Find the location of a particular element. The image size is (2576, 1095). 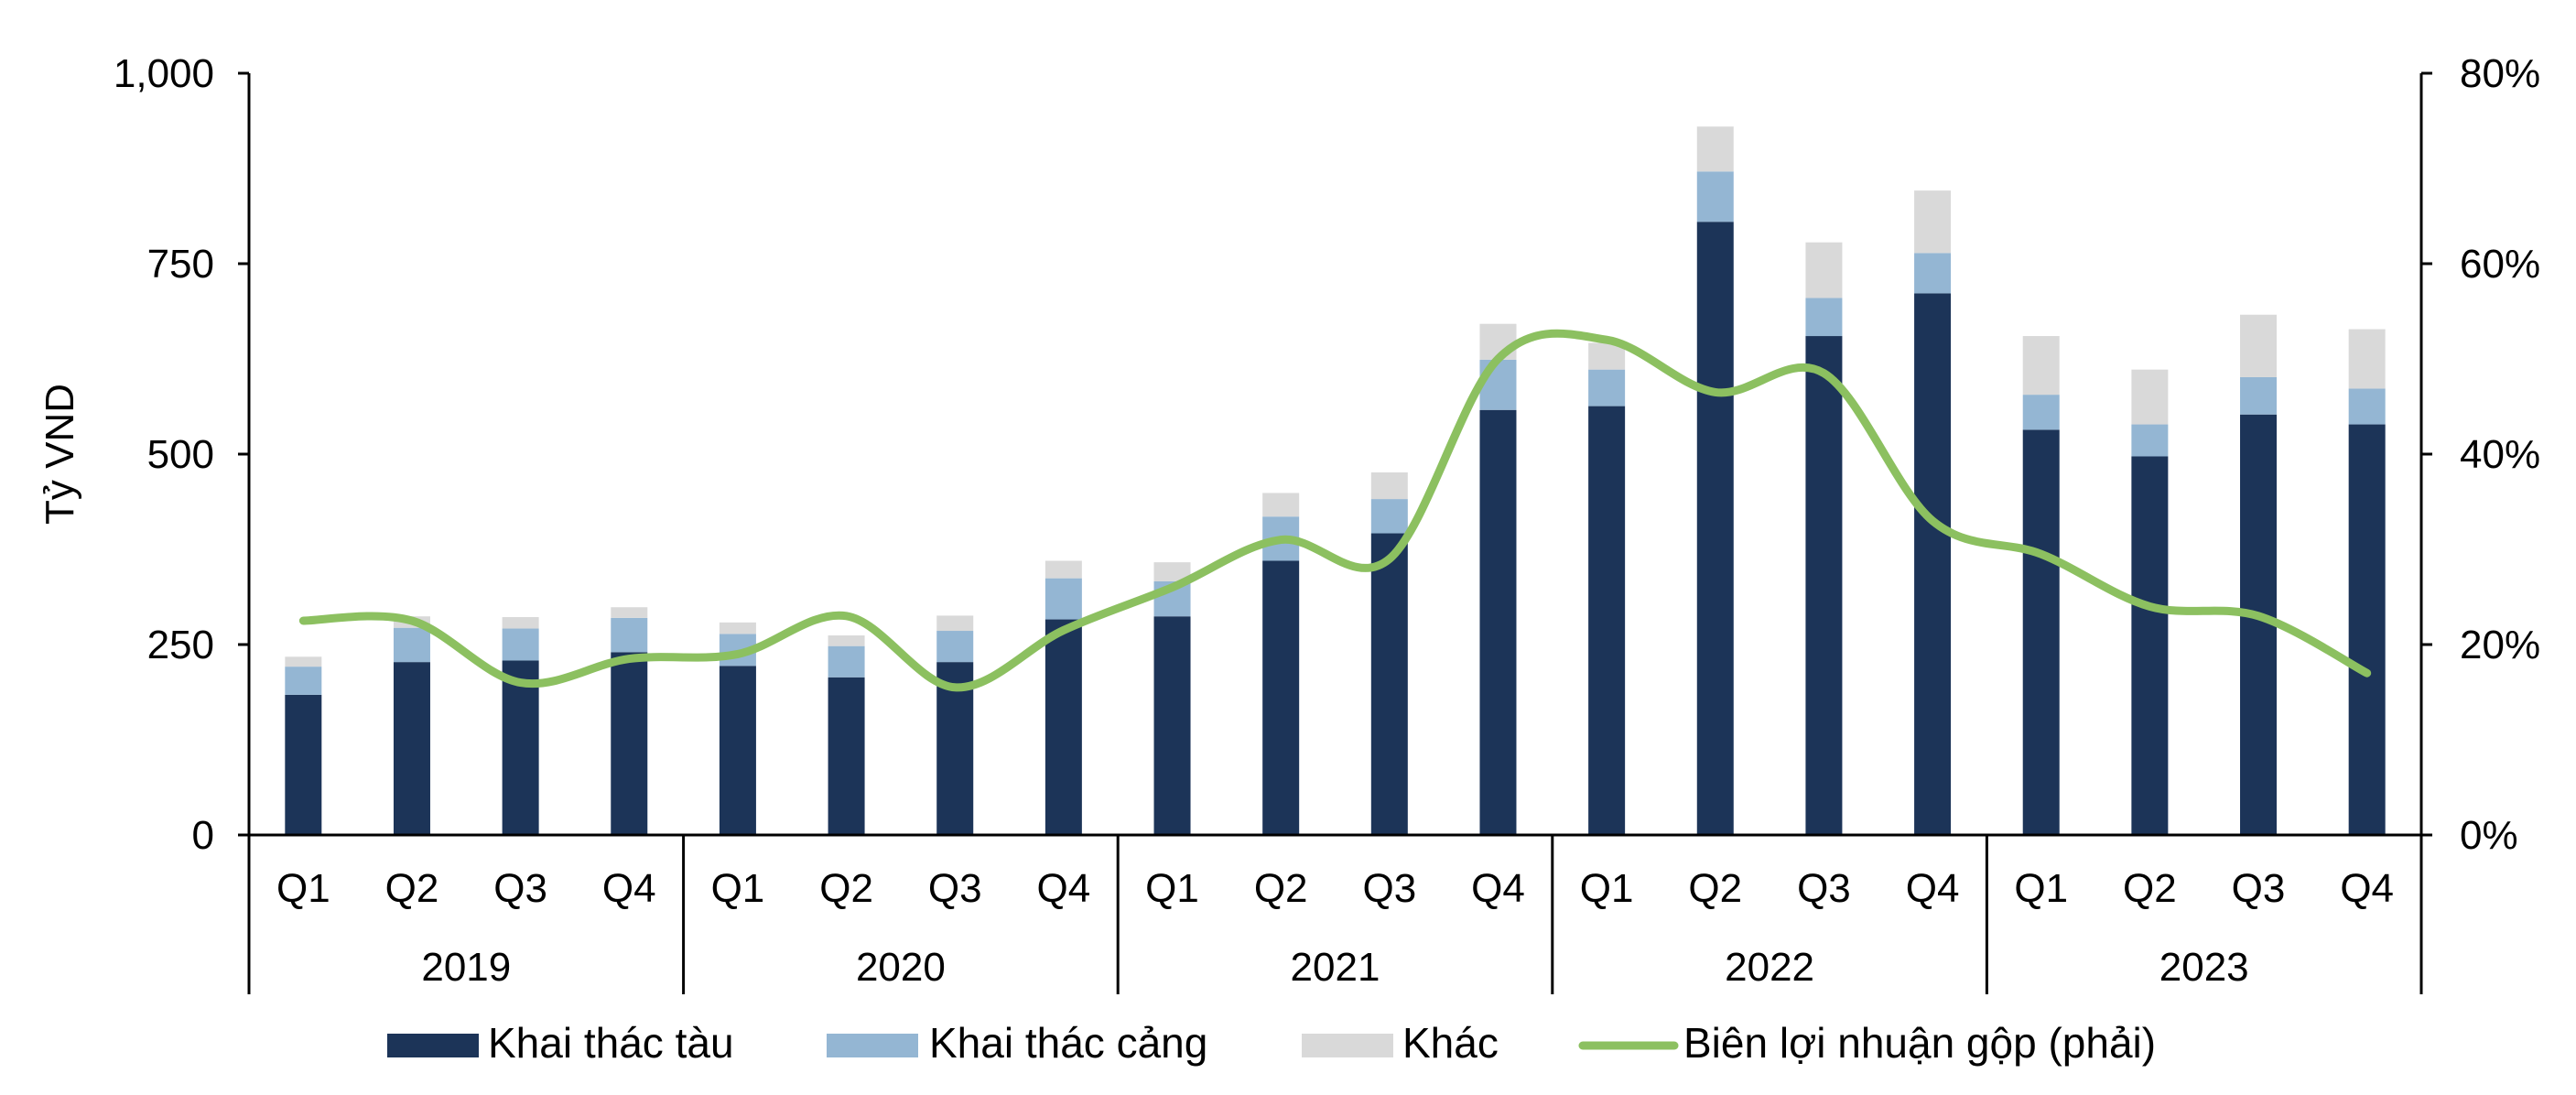

bar-khai-thác-tàu-16 is located at coordinates (2041, 632).